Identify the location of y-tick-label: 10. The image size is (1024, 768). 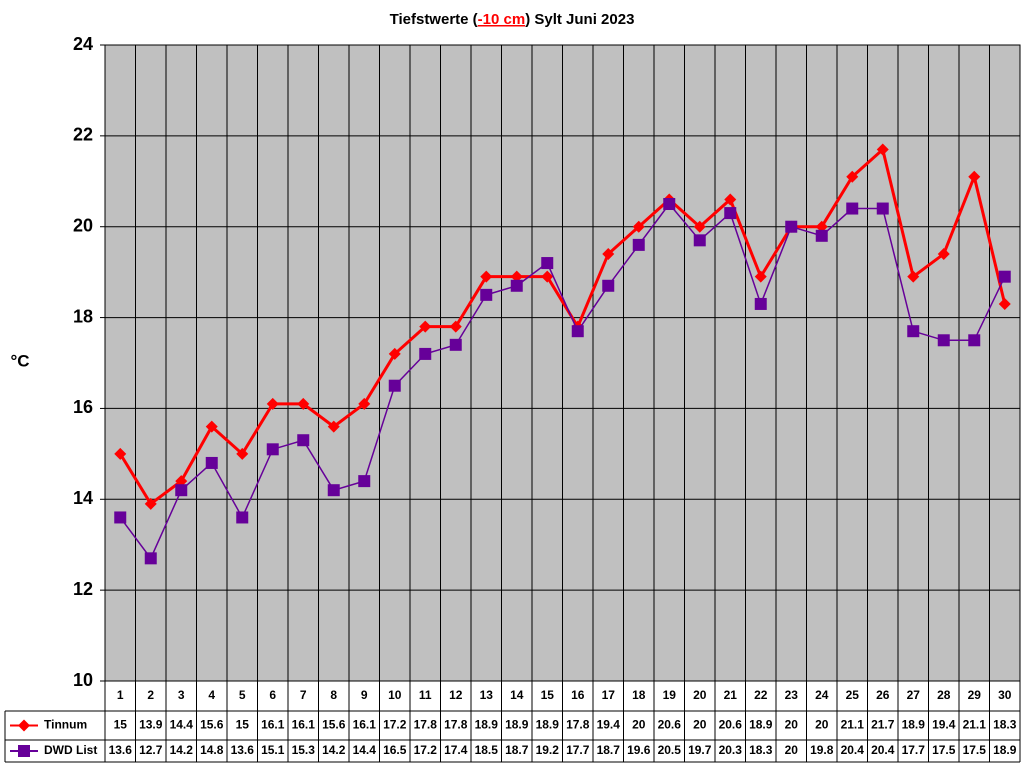
(83, 680).